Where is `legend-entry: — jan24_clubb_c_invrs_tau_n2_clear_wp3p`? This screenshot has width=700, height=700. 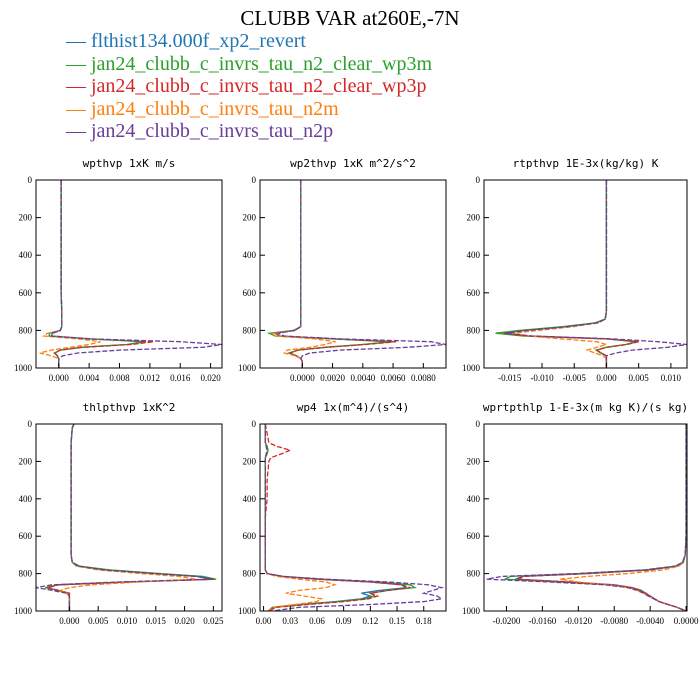
legend-entry: — jan24_clubb_c_invrs_tau_n2_clear_wp3p is located at coordinates (246, 86).